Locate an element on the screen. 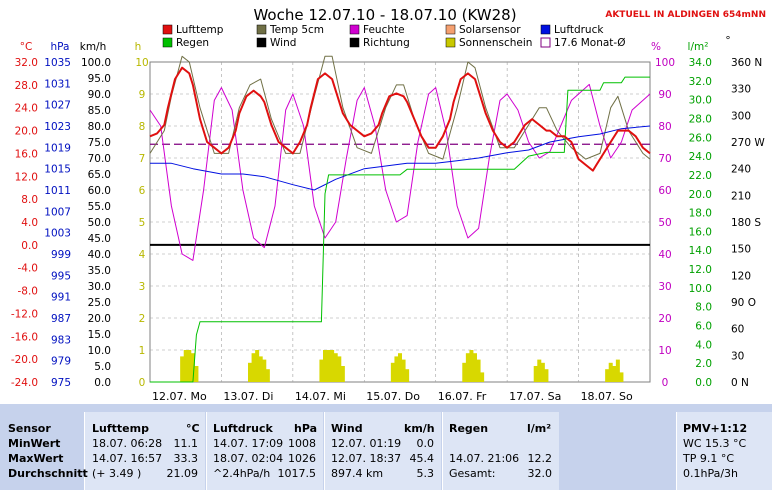  wind-tick-label: 35.0 is located at coordinates (99, 271).